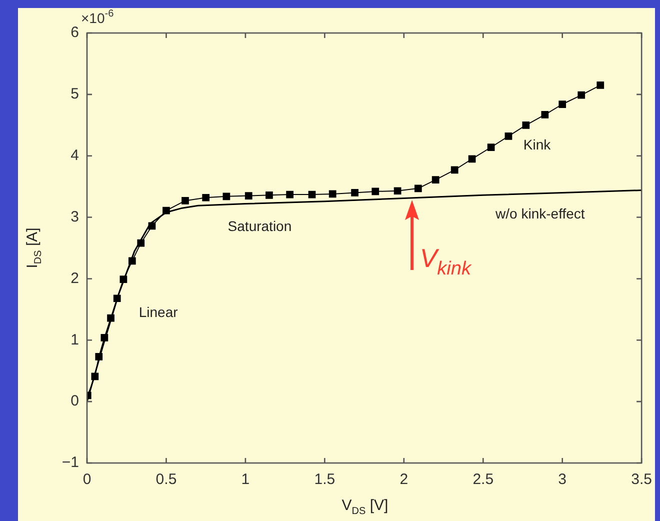 This screenshot has width=660, height=521. Describe the element at coordinates (74, 401) in the screenshot. I see `y-tick-label: 0` at that location.